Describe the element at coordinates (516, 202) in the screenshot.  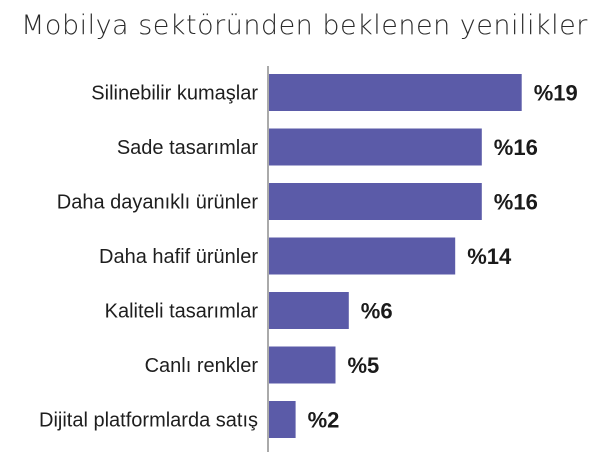
I see `value-label-2: %16` at that location.